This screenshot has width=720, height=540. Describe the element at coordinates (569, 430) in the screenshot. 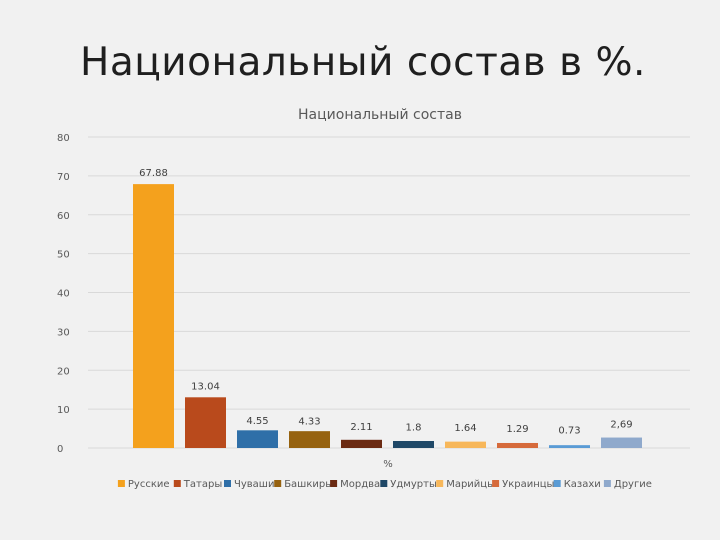

I see `data-label: 0.73` at that location.